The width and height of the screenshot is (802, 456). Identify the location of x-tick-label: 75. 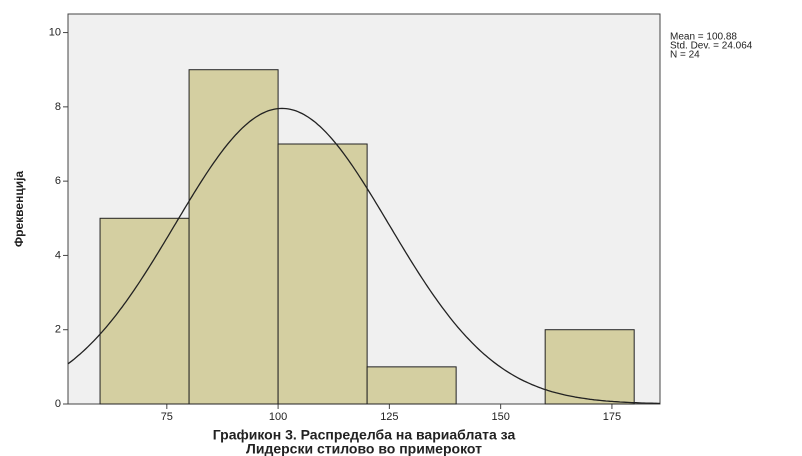
(167, 417).